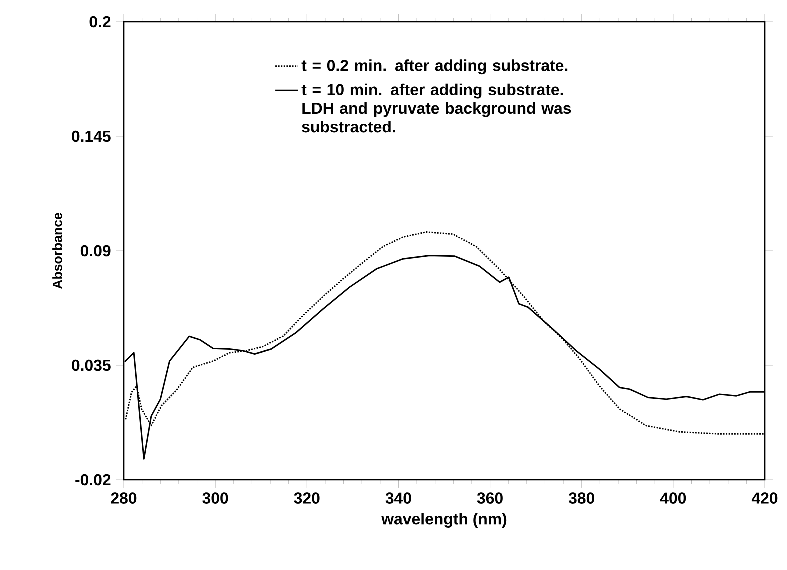  What do you see at coordinates (215, 498) in the screenshot?
I see `x-tick-label: 300` at bounding box center [215, 498].